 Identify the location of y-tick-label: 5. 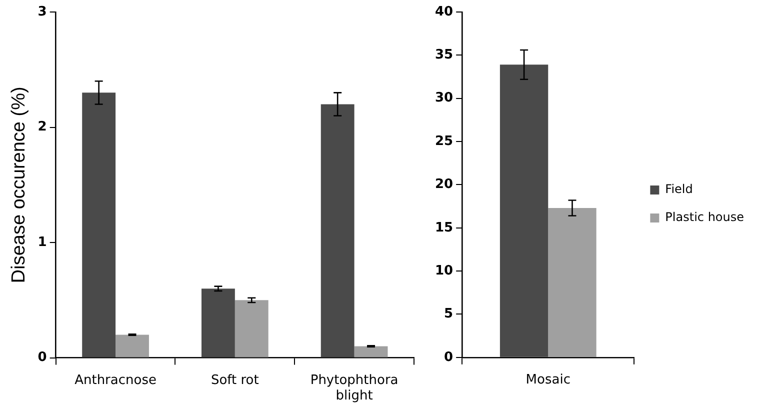
(449, 314).